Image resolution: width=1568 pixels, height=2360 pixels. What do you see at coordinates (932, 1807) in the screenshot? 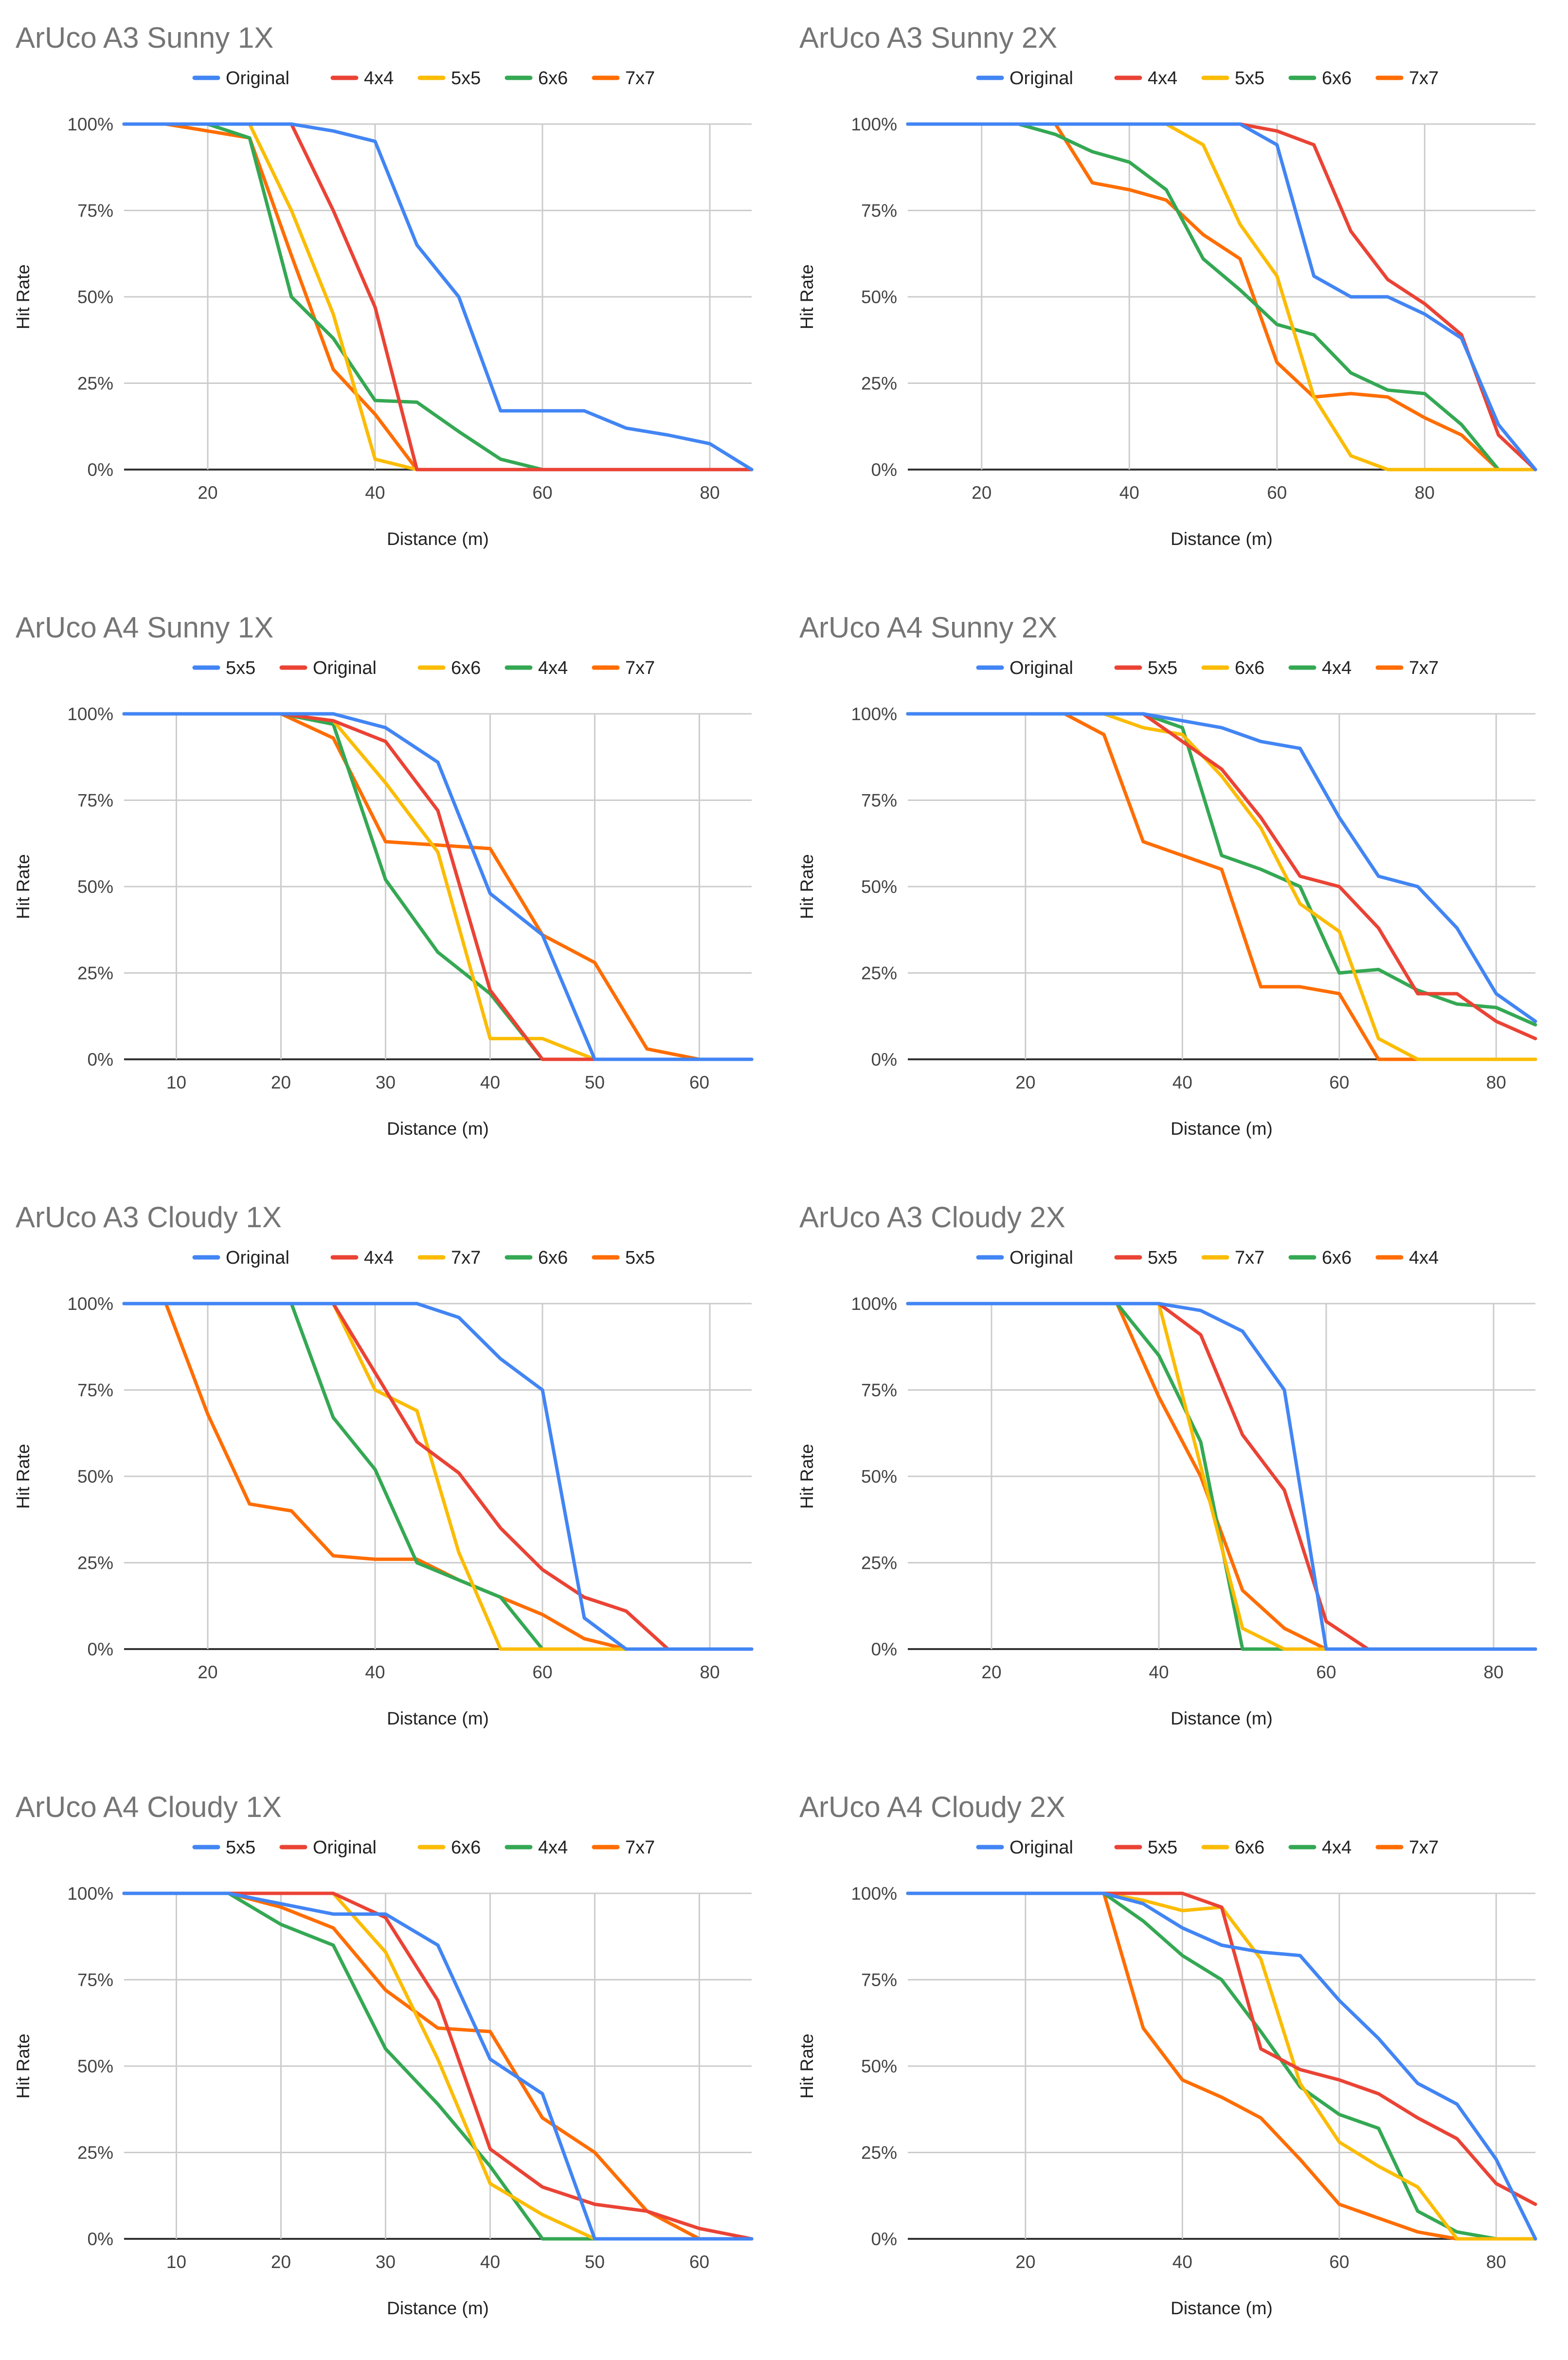
I see `chart-title: ArUco A4 Cloudy 2X` at bounding box center [932, 1807].